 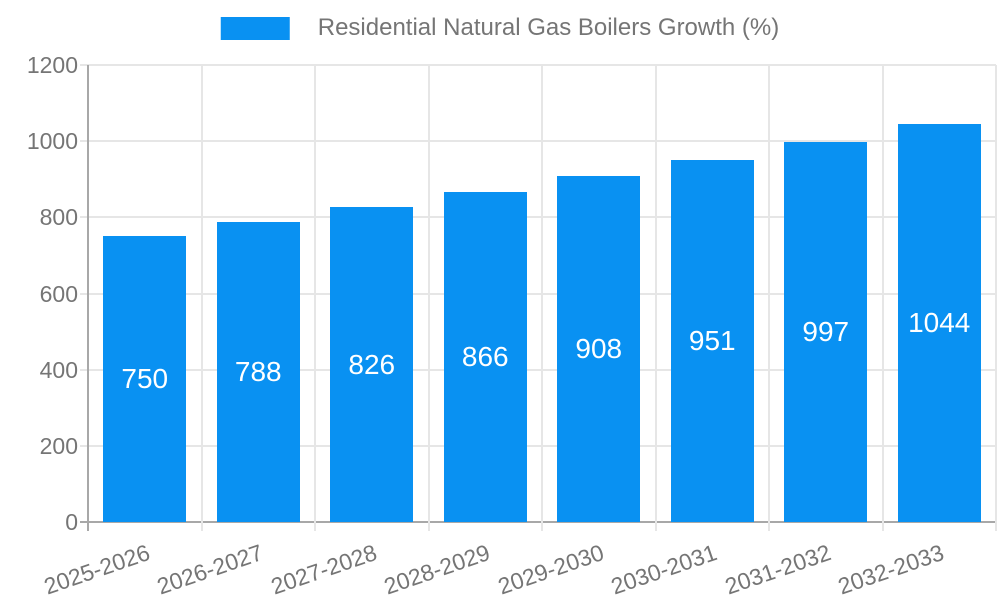 I want to click on bar-value-label: 908, so click(x=599, y=349).